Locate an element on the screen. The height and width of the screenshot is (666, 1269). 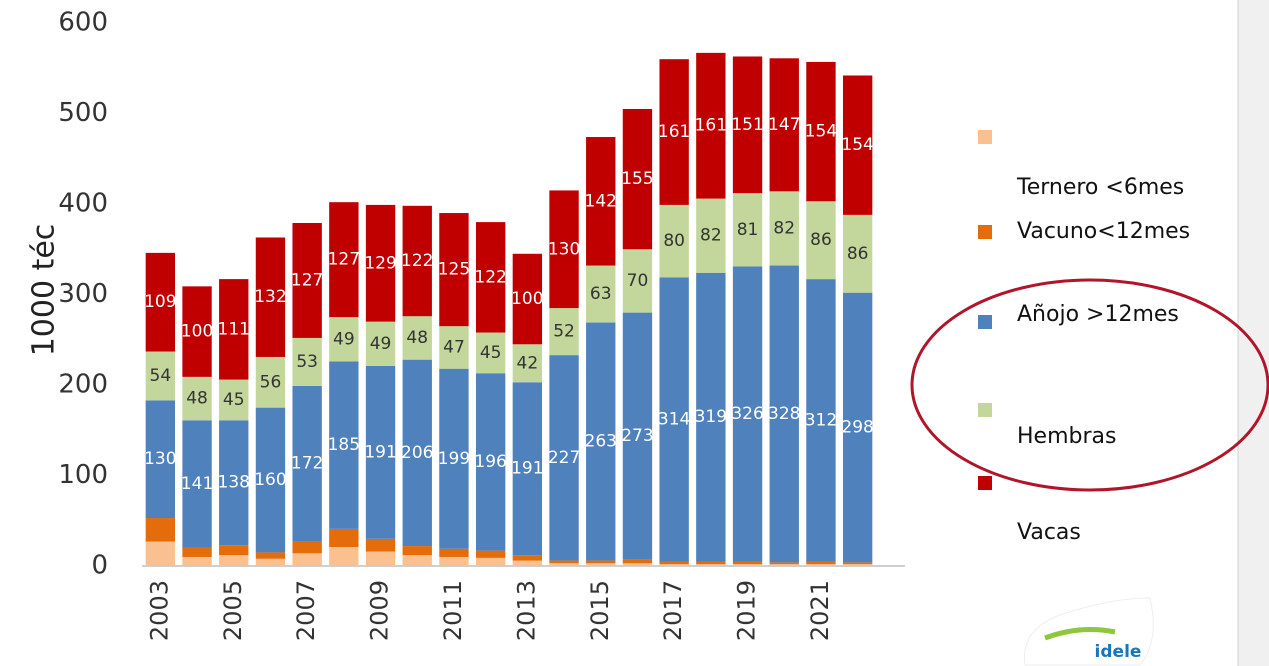
data-label: 63 is located at coordinates (601, 294).